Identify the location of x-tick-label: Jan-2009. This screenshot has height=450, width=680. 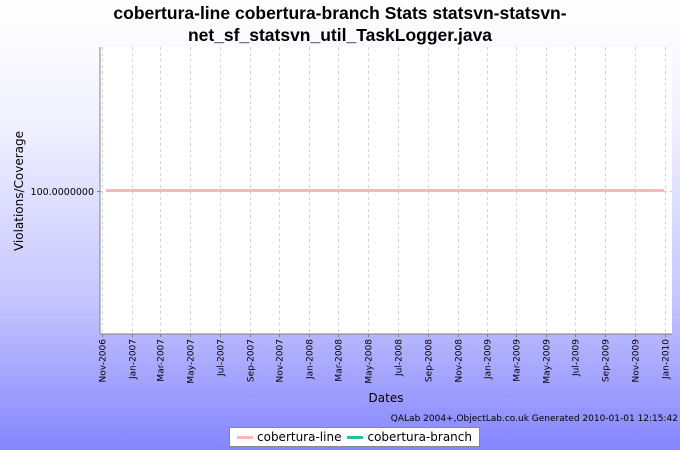
(489, 359).